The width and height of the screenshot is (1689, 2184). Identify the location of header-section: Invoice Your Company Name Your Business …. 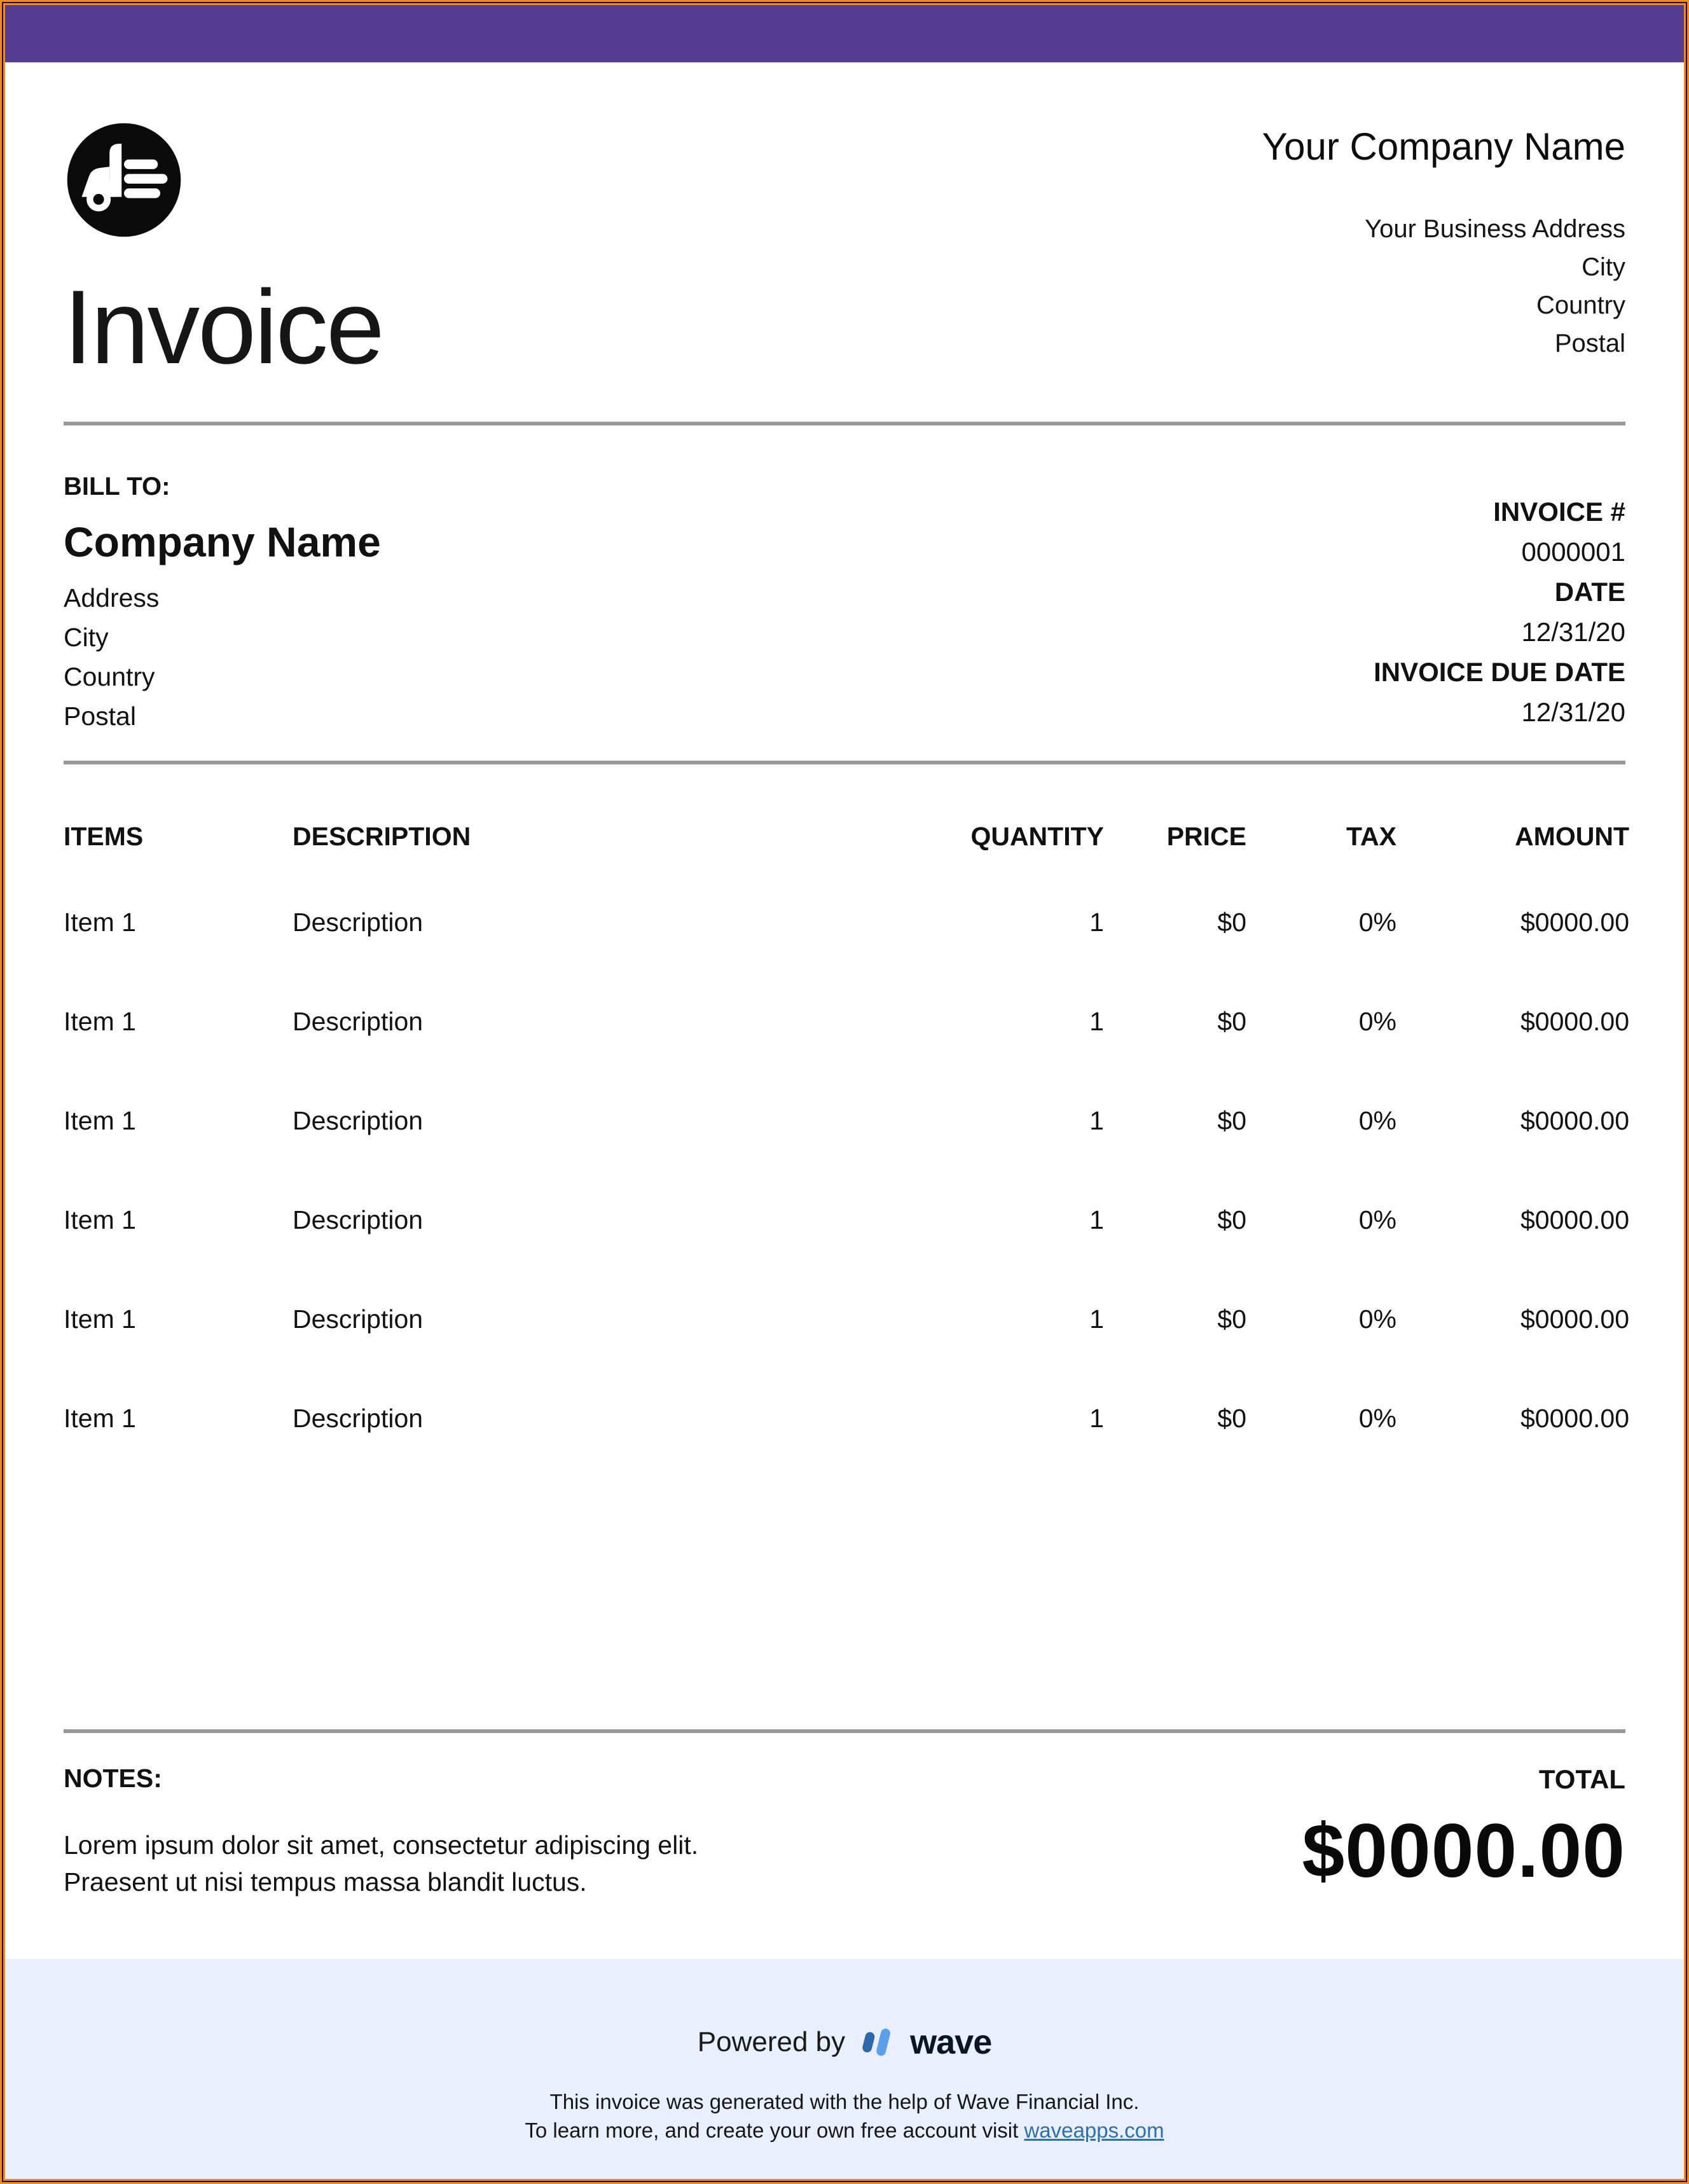
(844, 251).